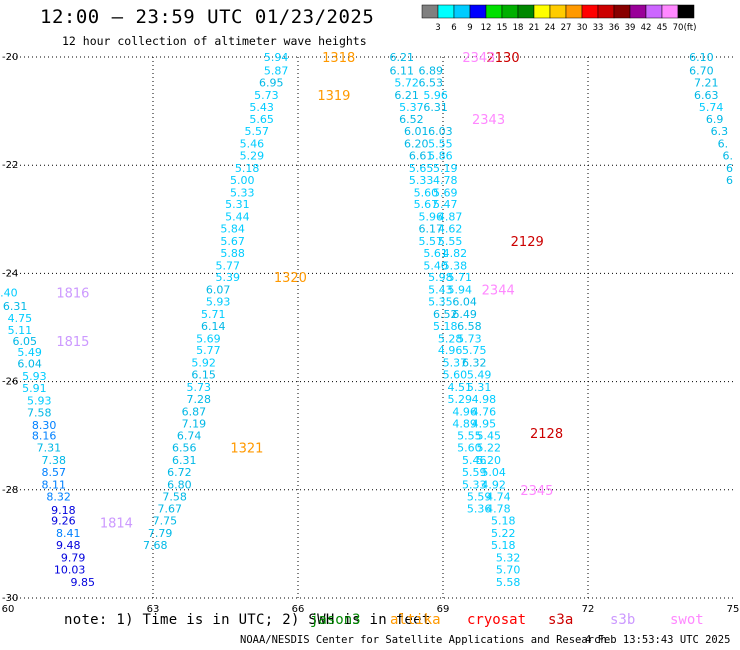 The width and height of the screenshot is (740, 650). Describe the element at coordinates (411, 107) in the screenshot. I see `wave-height-value: 5.37` at that location.